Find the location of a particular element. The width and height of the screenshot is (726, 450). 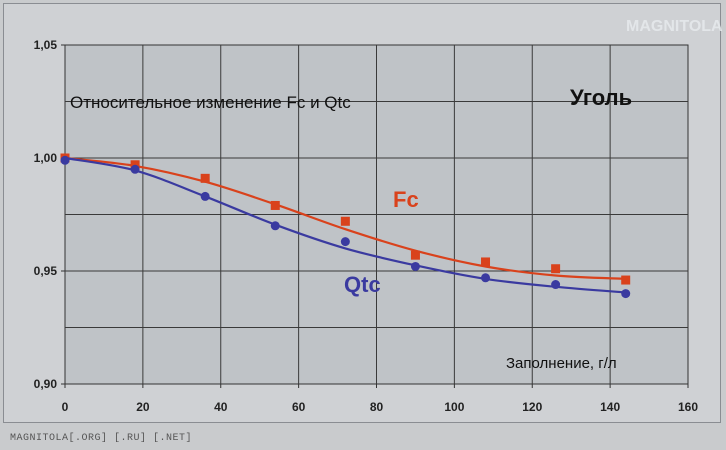

x-tick-label: 60 is located at coordinates (299, 407).